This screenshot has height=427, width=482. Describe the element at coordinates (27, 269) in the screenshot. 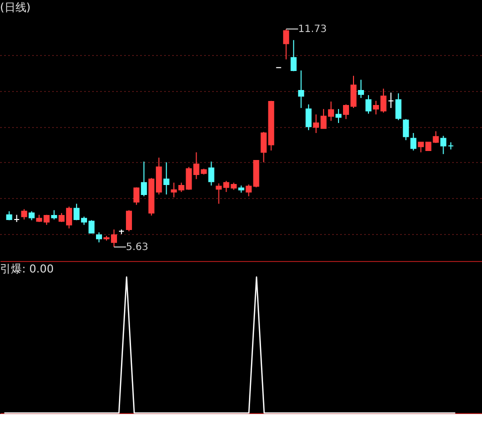

I see `chart-title: 引爆: 0.00` at that location.